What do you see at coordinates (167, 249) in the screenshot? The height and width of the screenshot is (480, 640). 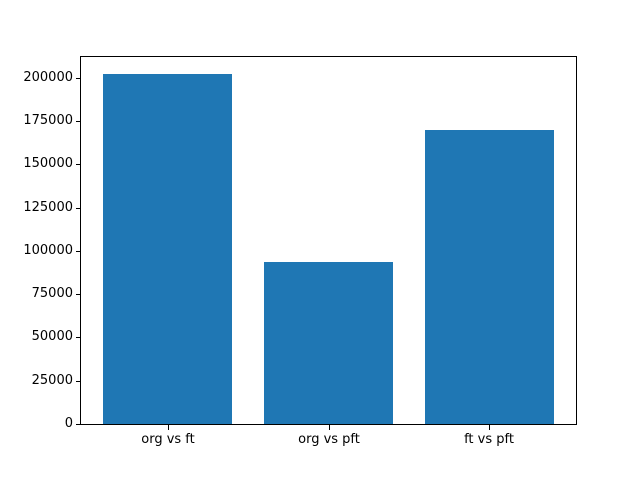 I see `bar-org-vs-ft` at bounding box center [167, 249].